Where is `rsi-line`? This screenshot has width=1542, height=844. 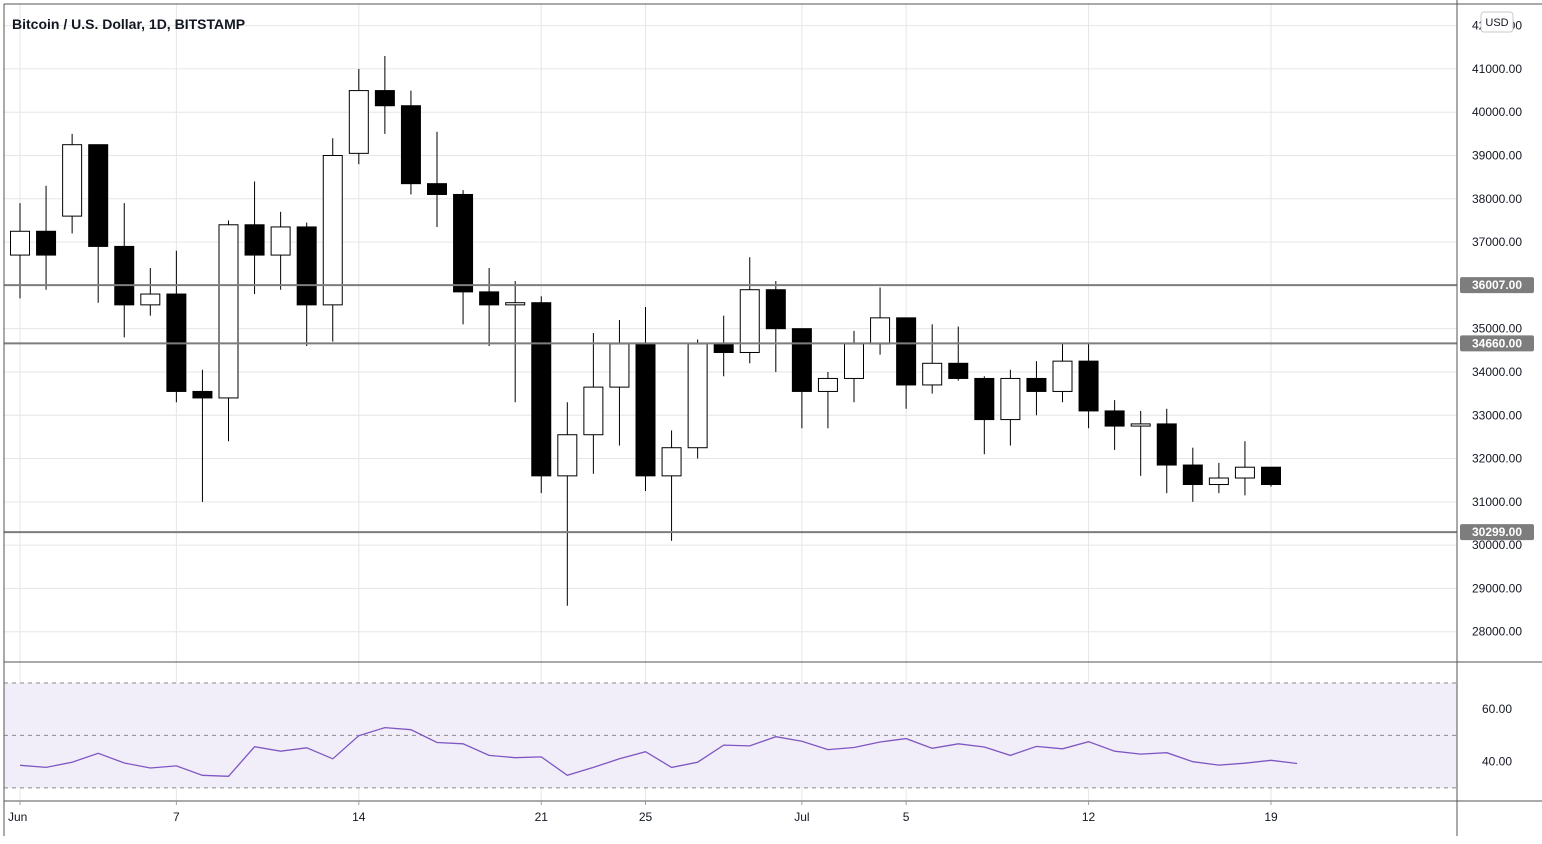
rsi-line is located at coordinates (658, 751).